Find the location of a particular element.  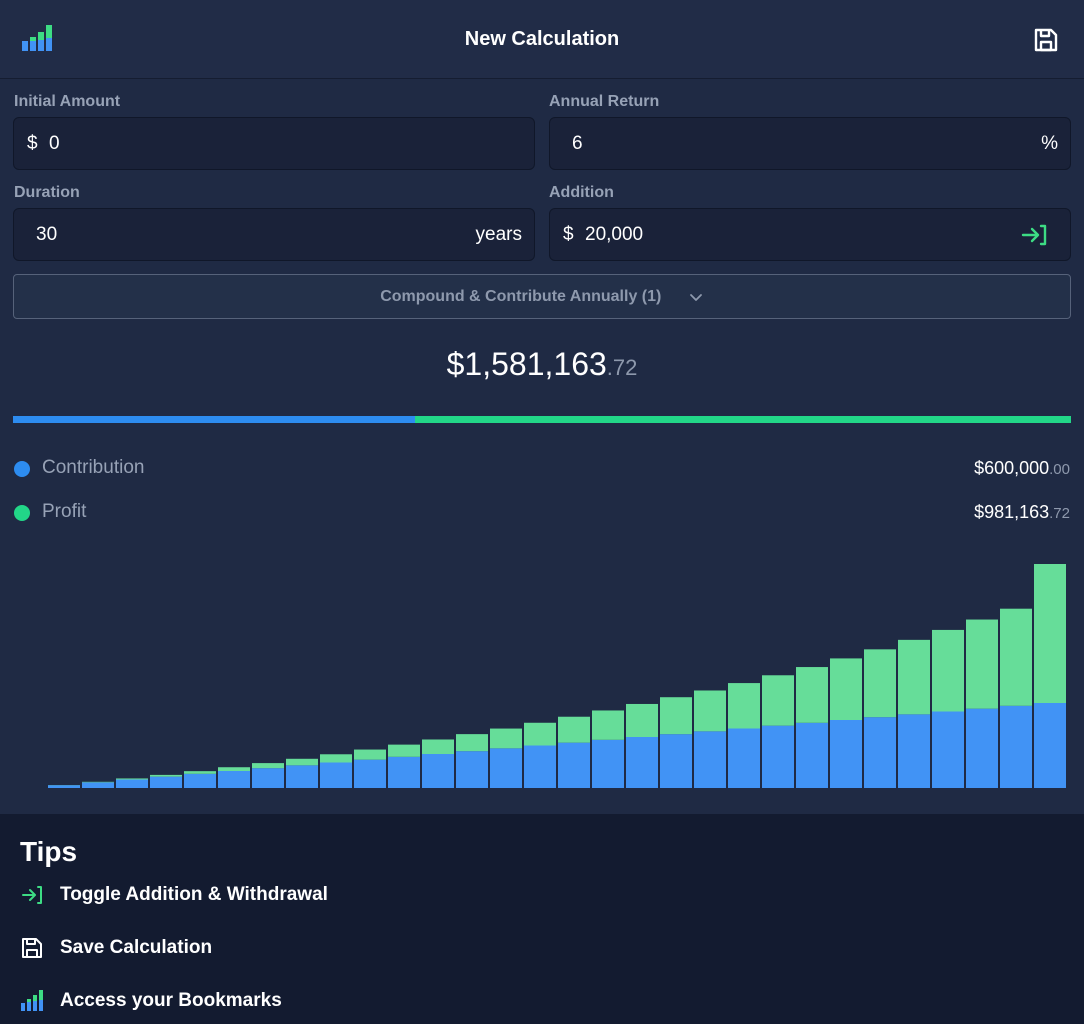

tip-label: Toggle Addition & Withdrawal is located at coordinates (194, 894).